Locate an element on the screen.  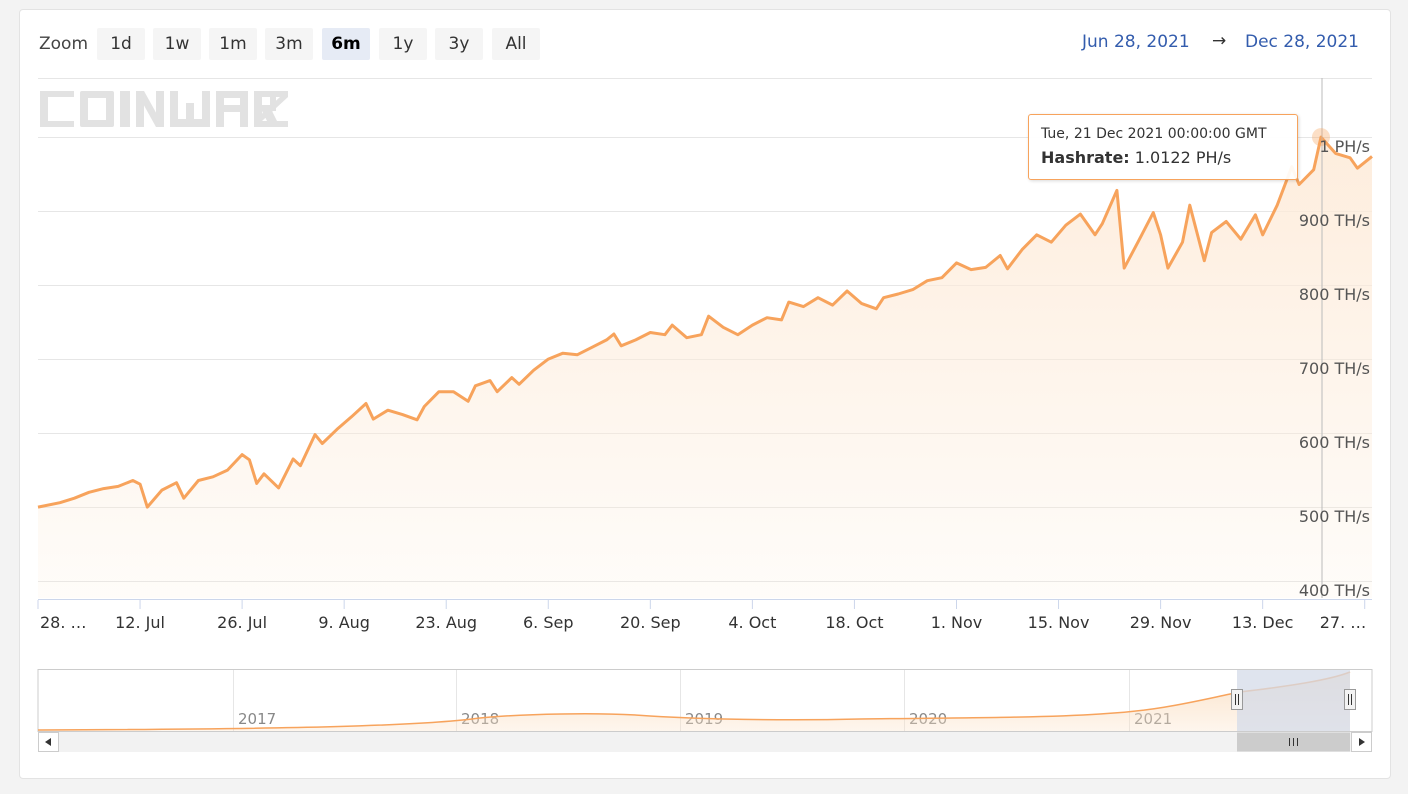
zoom-label: Zoom is located at coordinates (64, 44).